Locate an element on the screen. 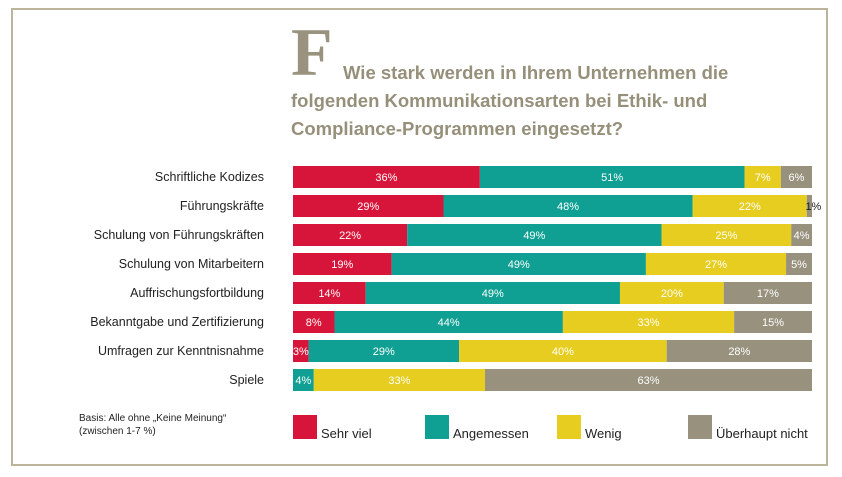  data-label-ueberhaupt-nicht-auffrischungsfortbildung: 17% is located at coordinates (768, 294).